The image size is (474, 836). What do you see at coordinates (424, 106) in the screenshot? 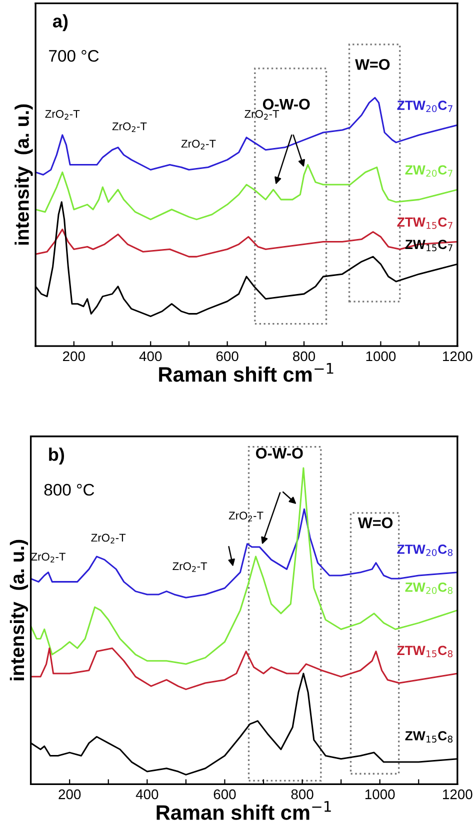
I see `series-label: ZTW$_{20}$C$_{7}$` at bounding box center [424, 106].